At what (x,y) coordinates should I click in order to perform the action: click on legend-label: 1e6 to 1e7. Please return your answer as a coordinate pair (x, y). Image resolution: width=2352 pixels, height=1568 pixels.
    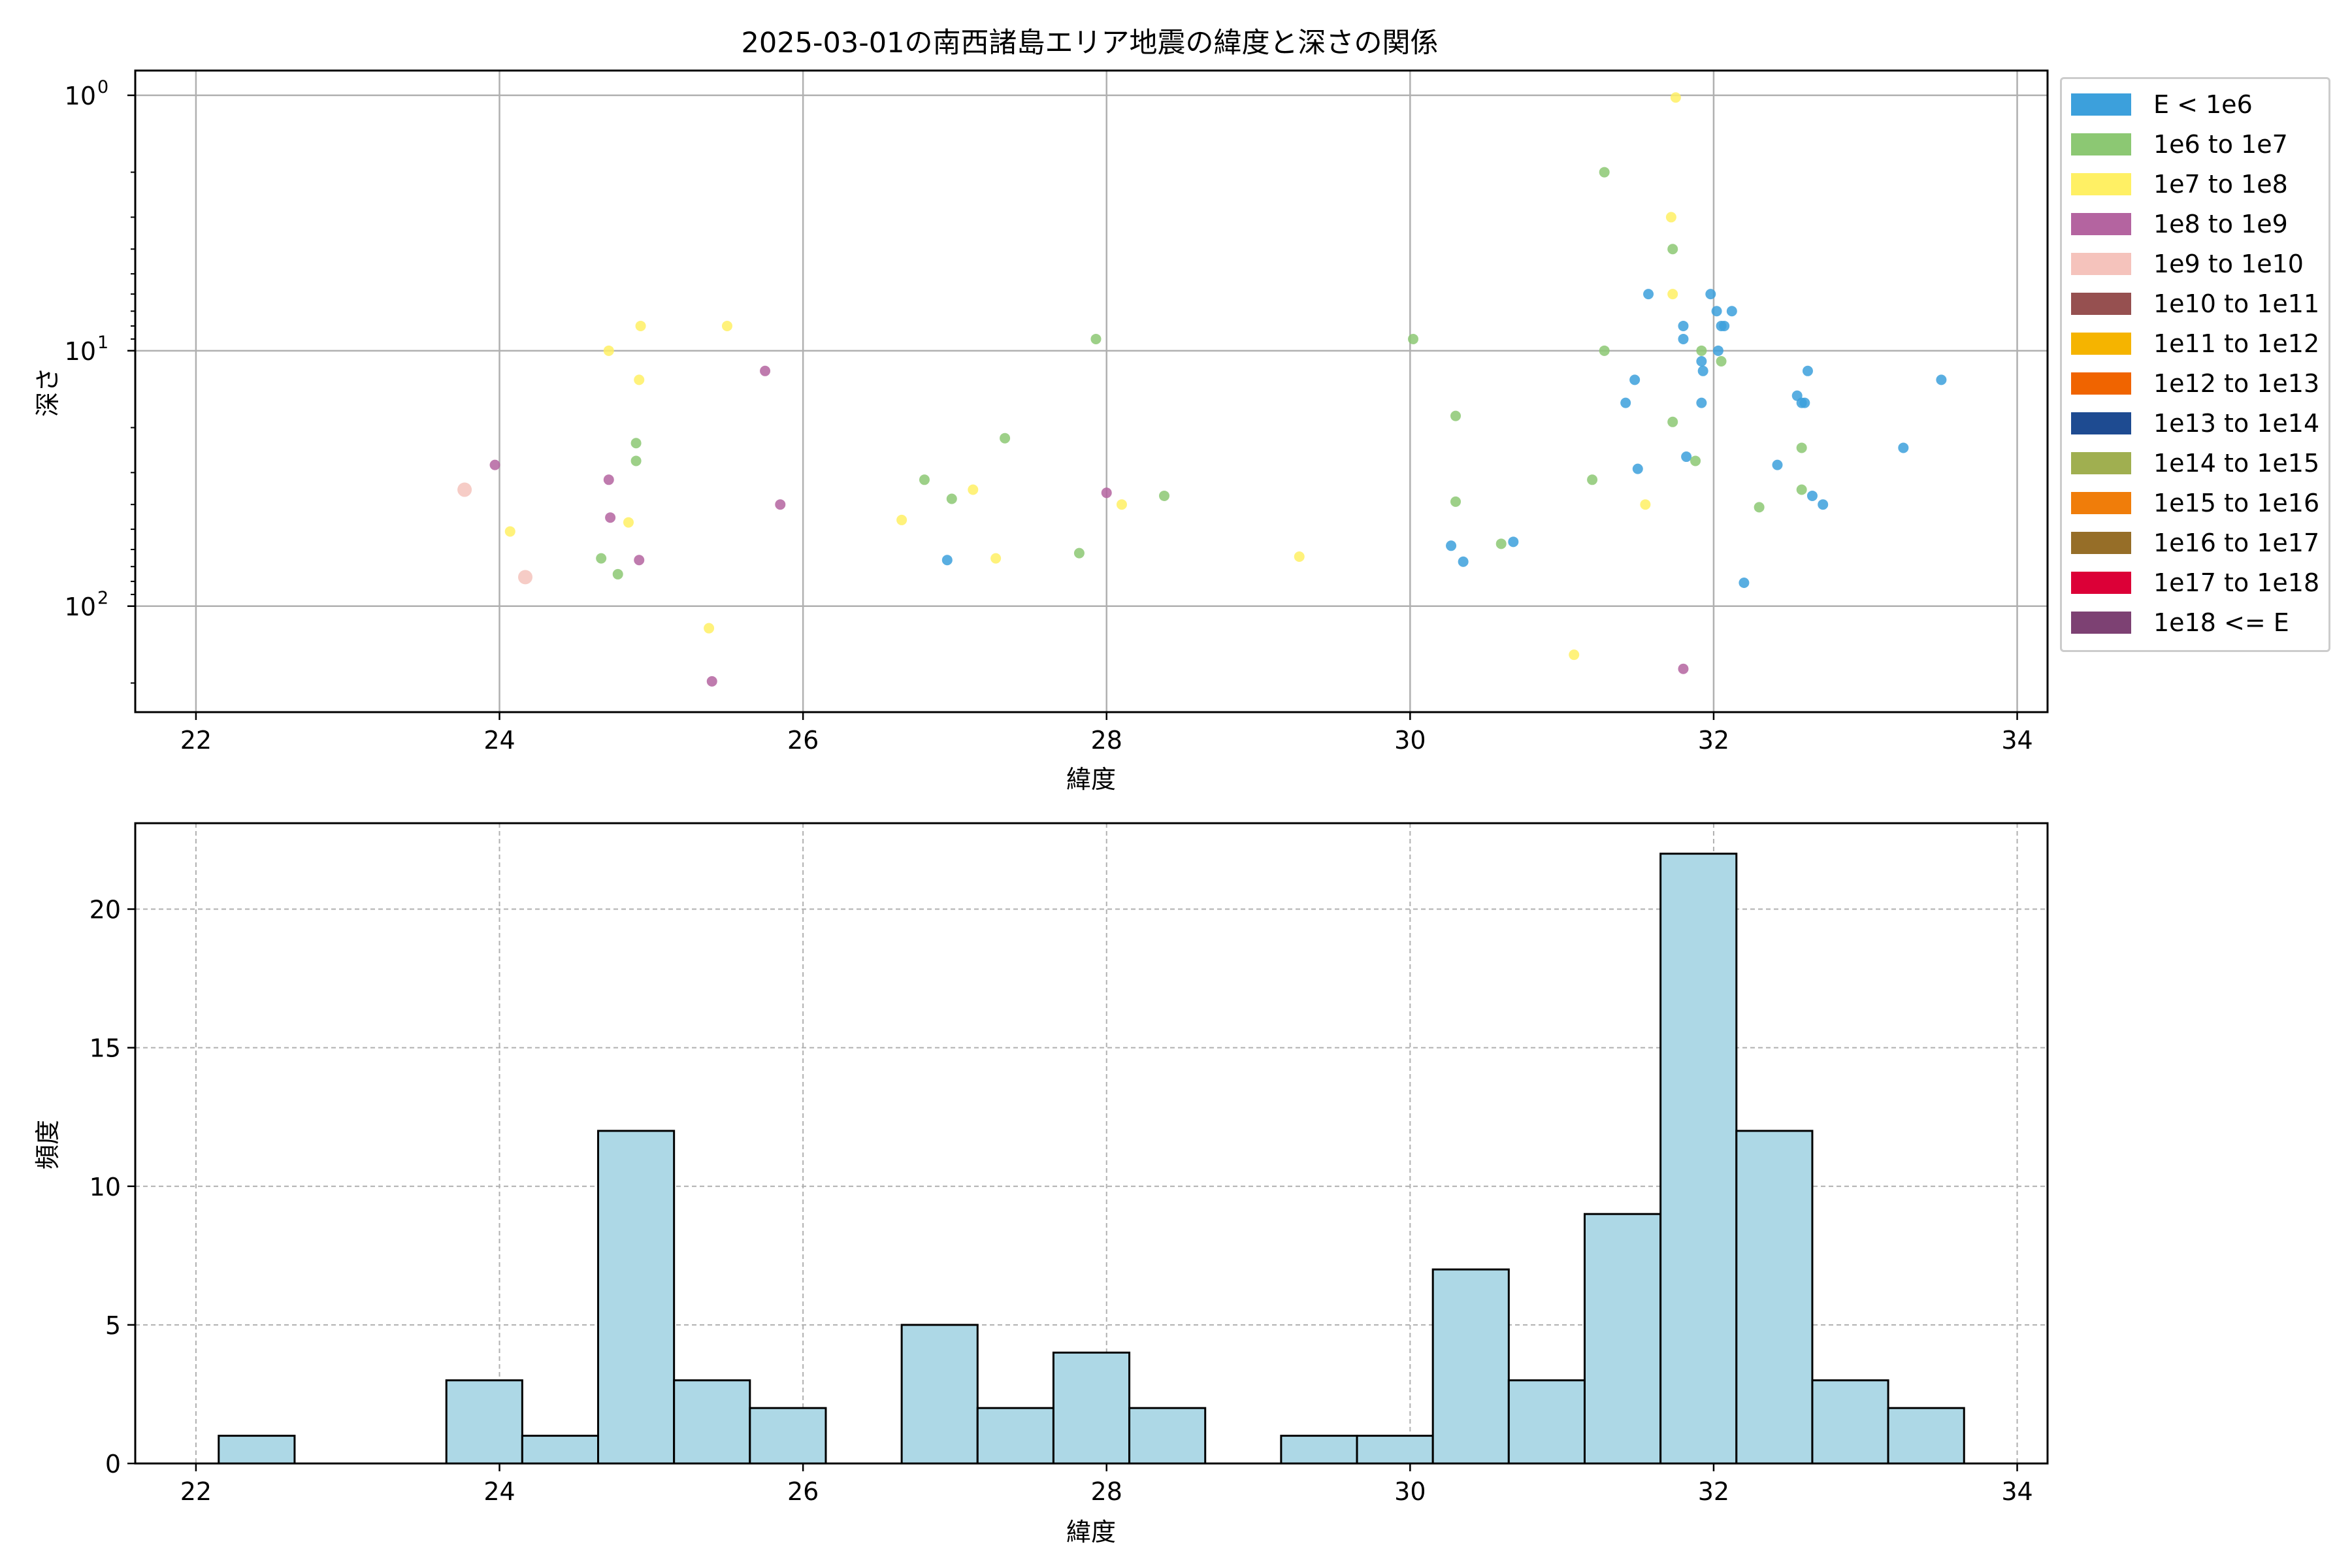
    Looking at the image, I should click on (2220, 144).